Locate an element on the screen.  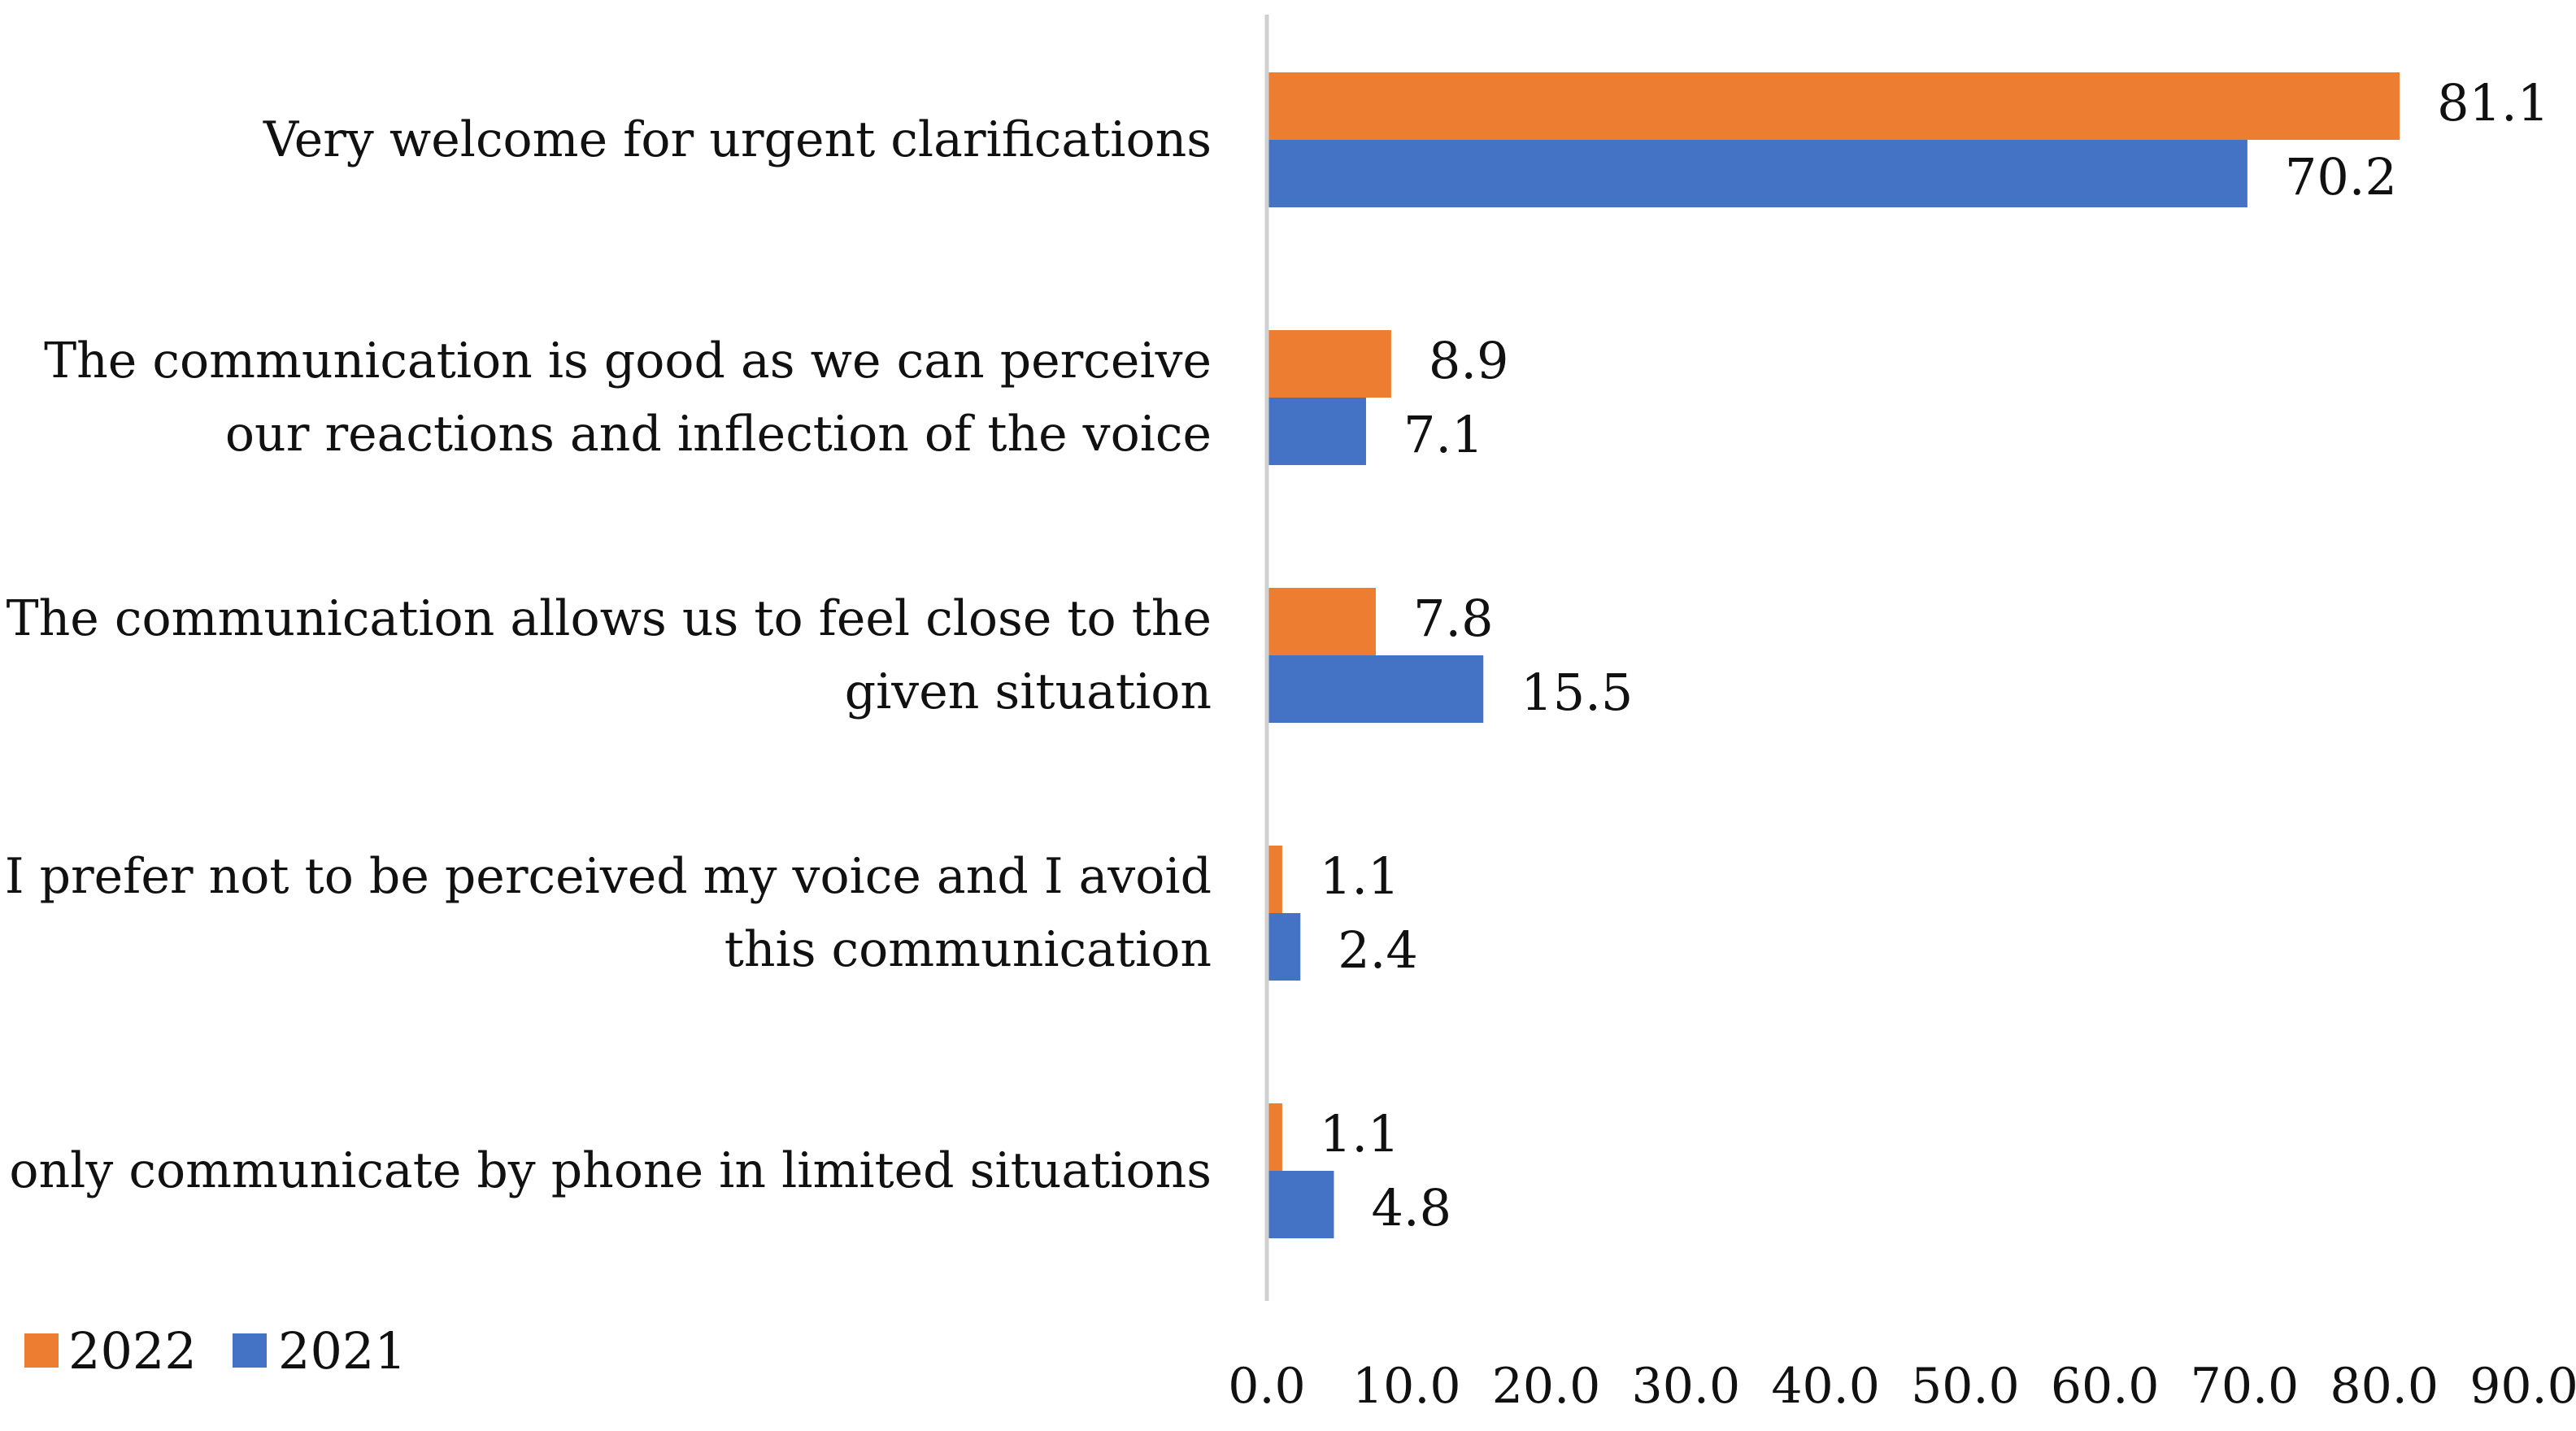
x-tick-label: 50.0 is located at coordinates (1965, 1386).